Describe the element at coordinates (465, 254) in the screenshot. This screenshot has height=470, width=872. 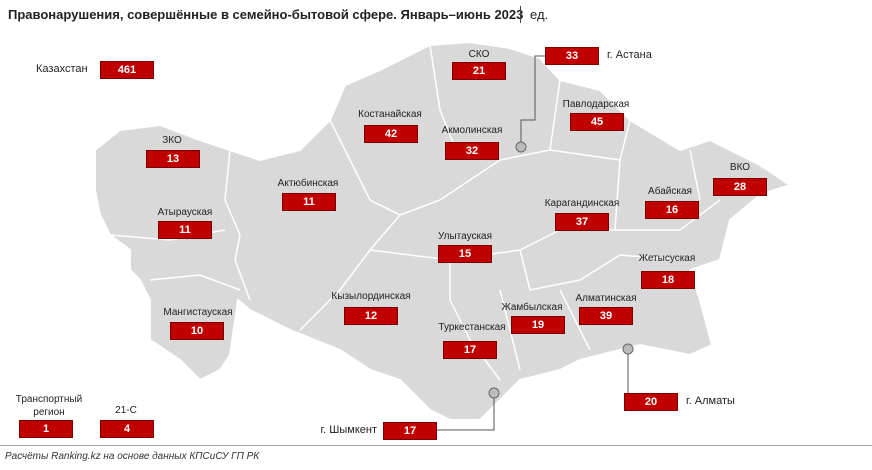
I see `region-value: 15` at that location.